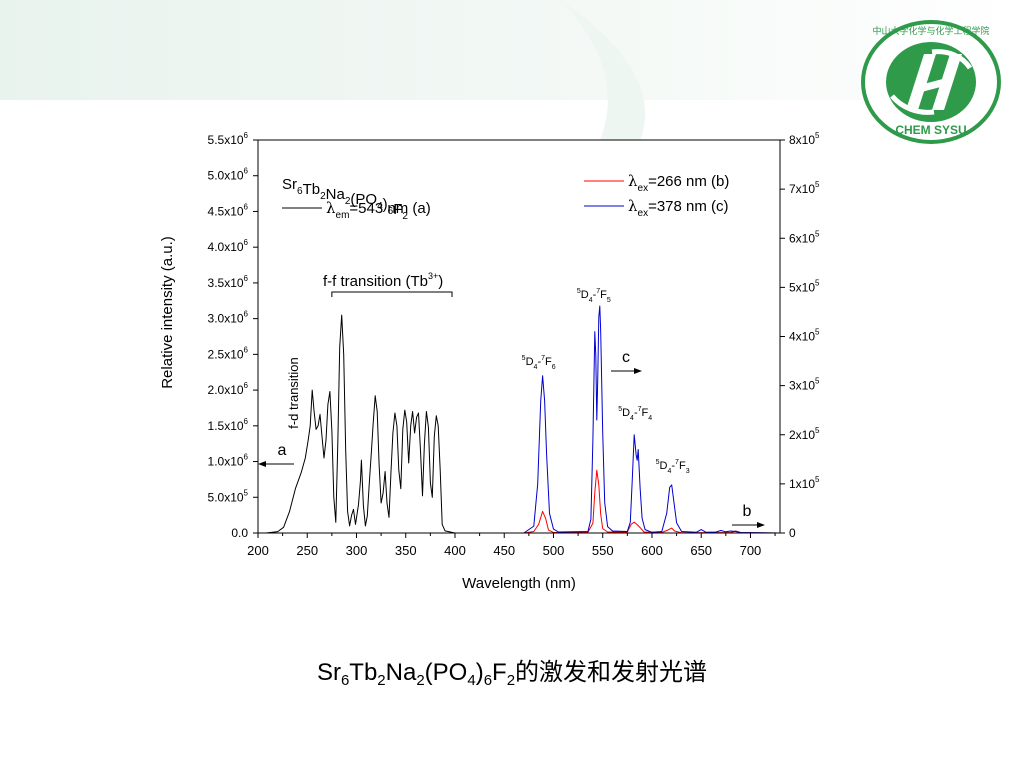  What do you see at coordinates (282, 450) in the screenshot?
I see `series-a-label: a` at bounding box center [282, 450].